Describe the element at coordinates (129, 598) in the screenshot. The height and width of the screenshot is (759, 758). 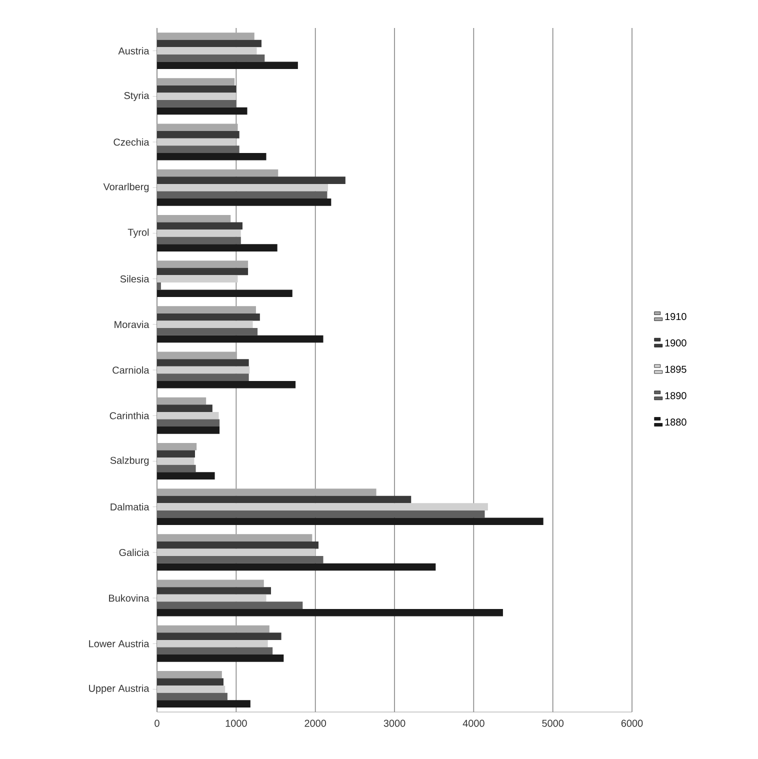
I see `y-tick-label: Bukovina` at that location.